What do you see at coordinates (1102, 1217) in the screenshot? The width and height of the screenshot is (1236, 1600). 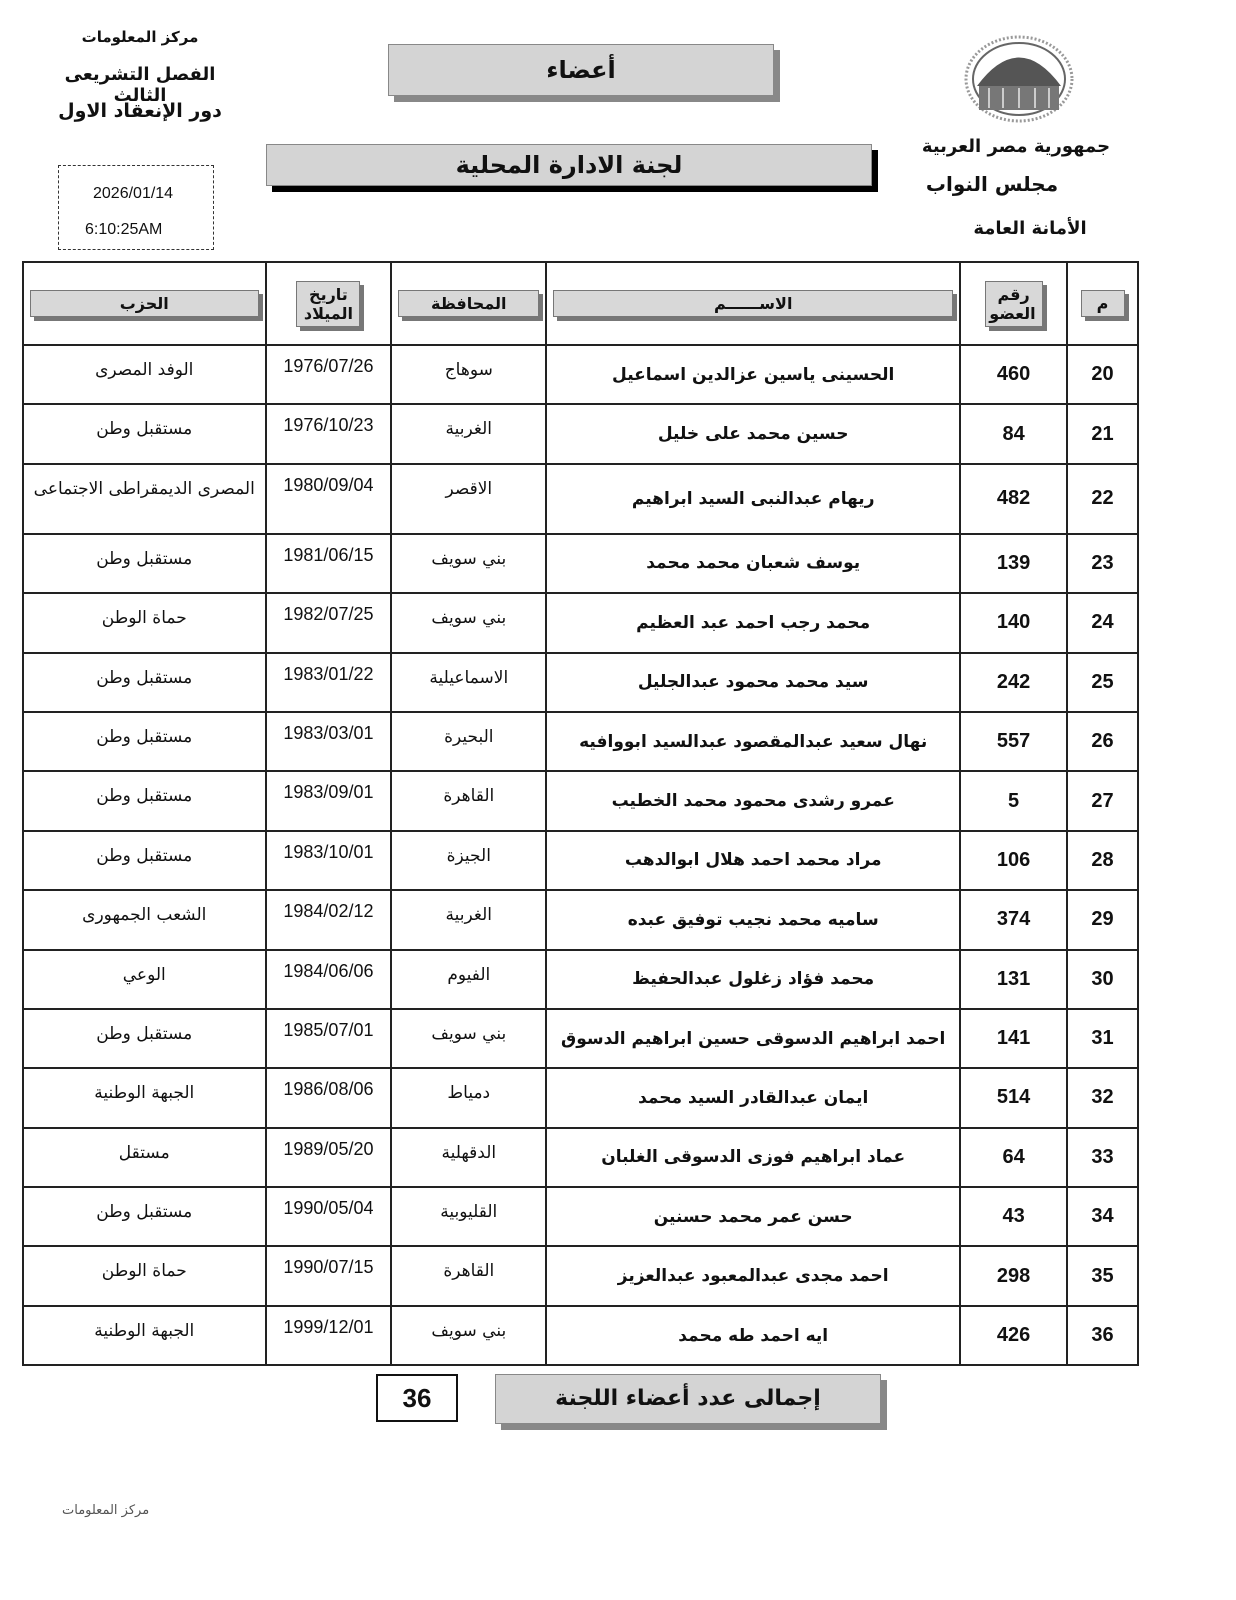 I see `row-index: 34` at bounding box center [1102, 1217].